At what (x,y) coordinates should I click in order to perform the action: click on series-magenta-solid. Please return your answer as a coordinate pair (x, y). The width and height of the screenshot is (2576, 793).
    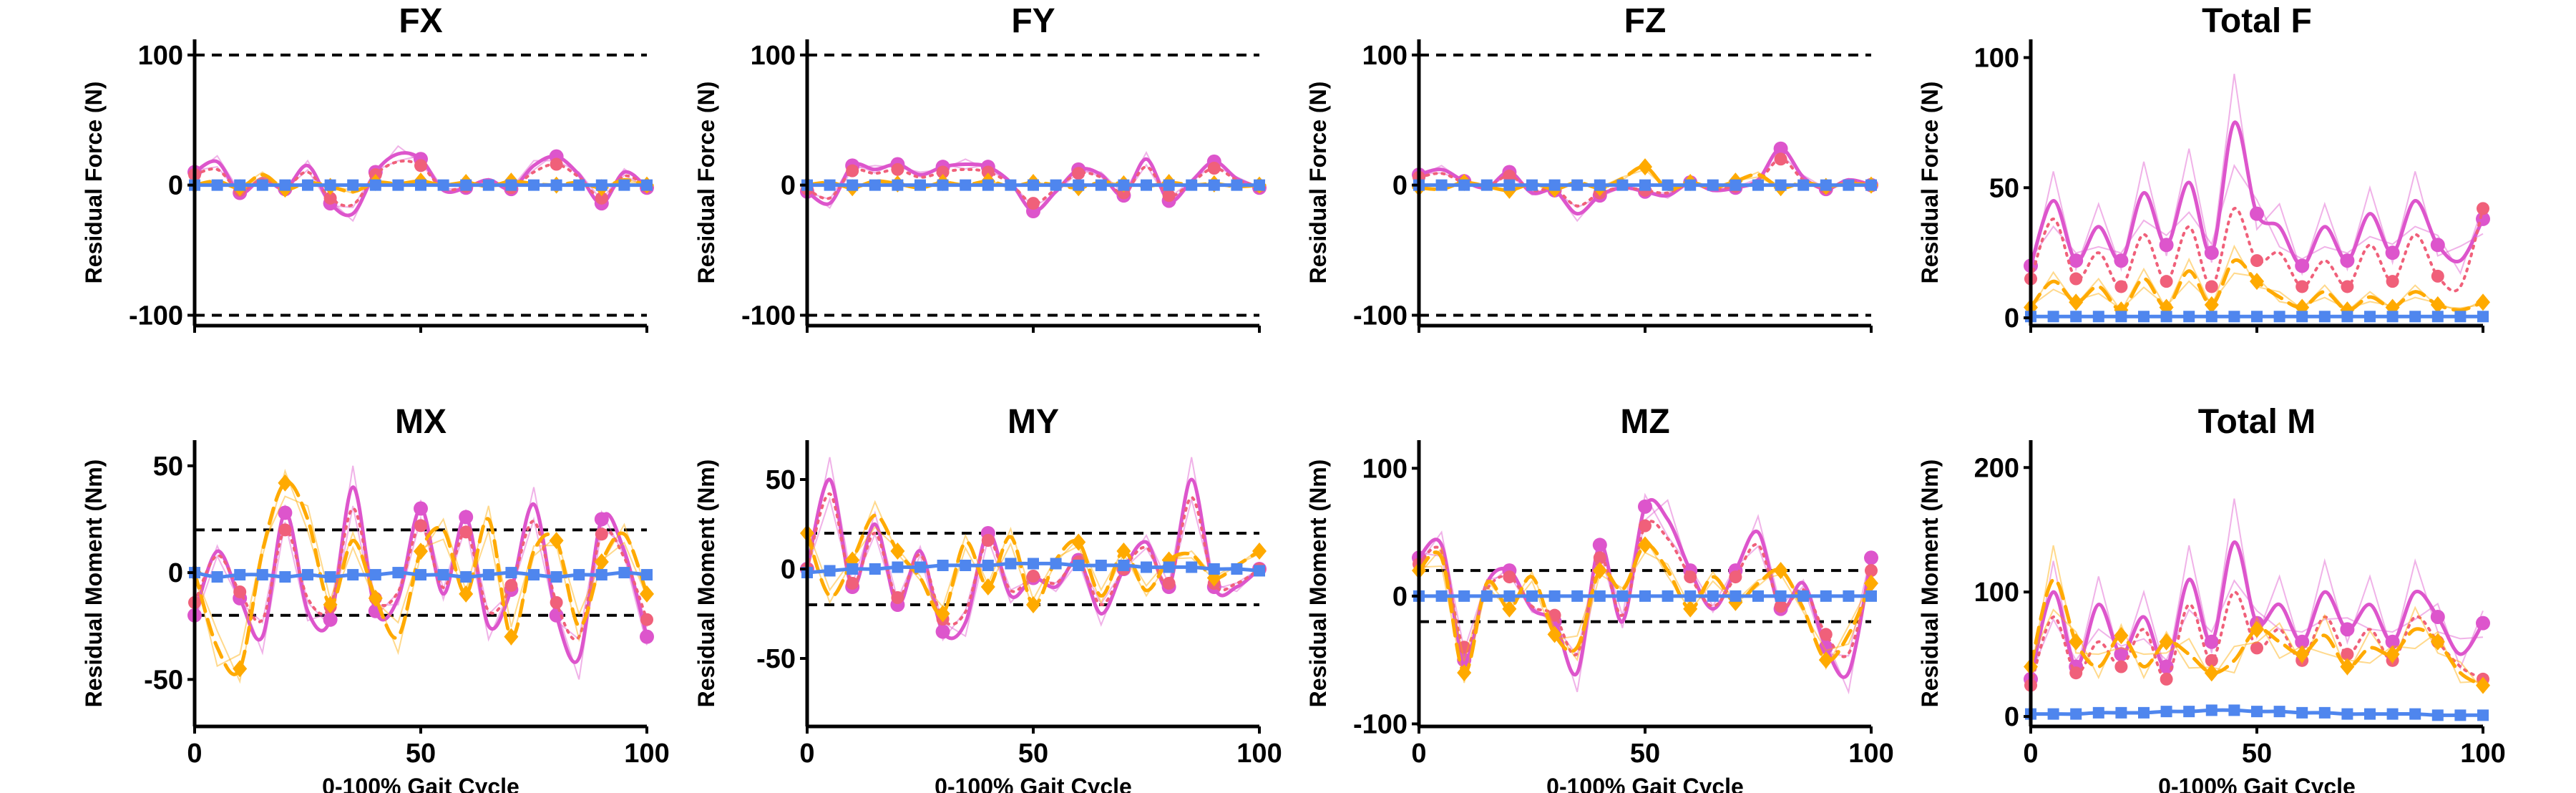
    Looking at the image, I should click on (2257, 592).